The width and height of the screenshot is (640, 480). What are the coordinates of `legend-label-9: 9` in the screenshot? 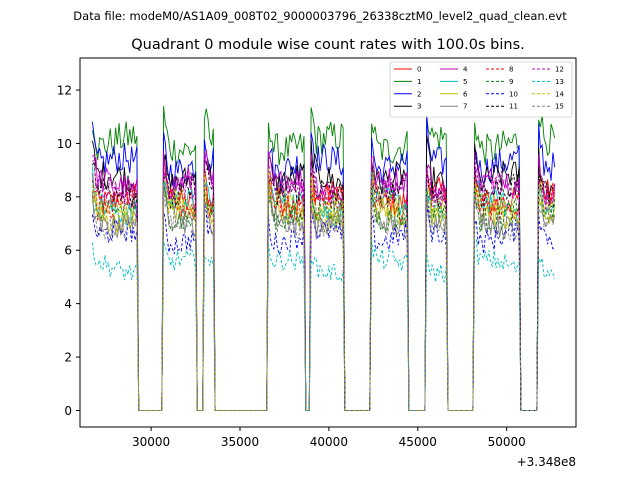 It's located at (511, 82).